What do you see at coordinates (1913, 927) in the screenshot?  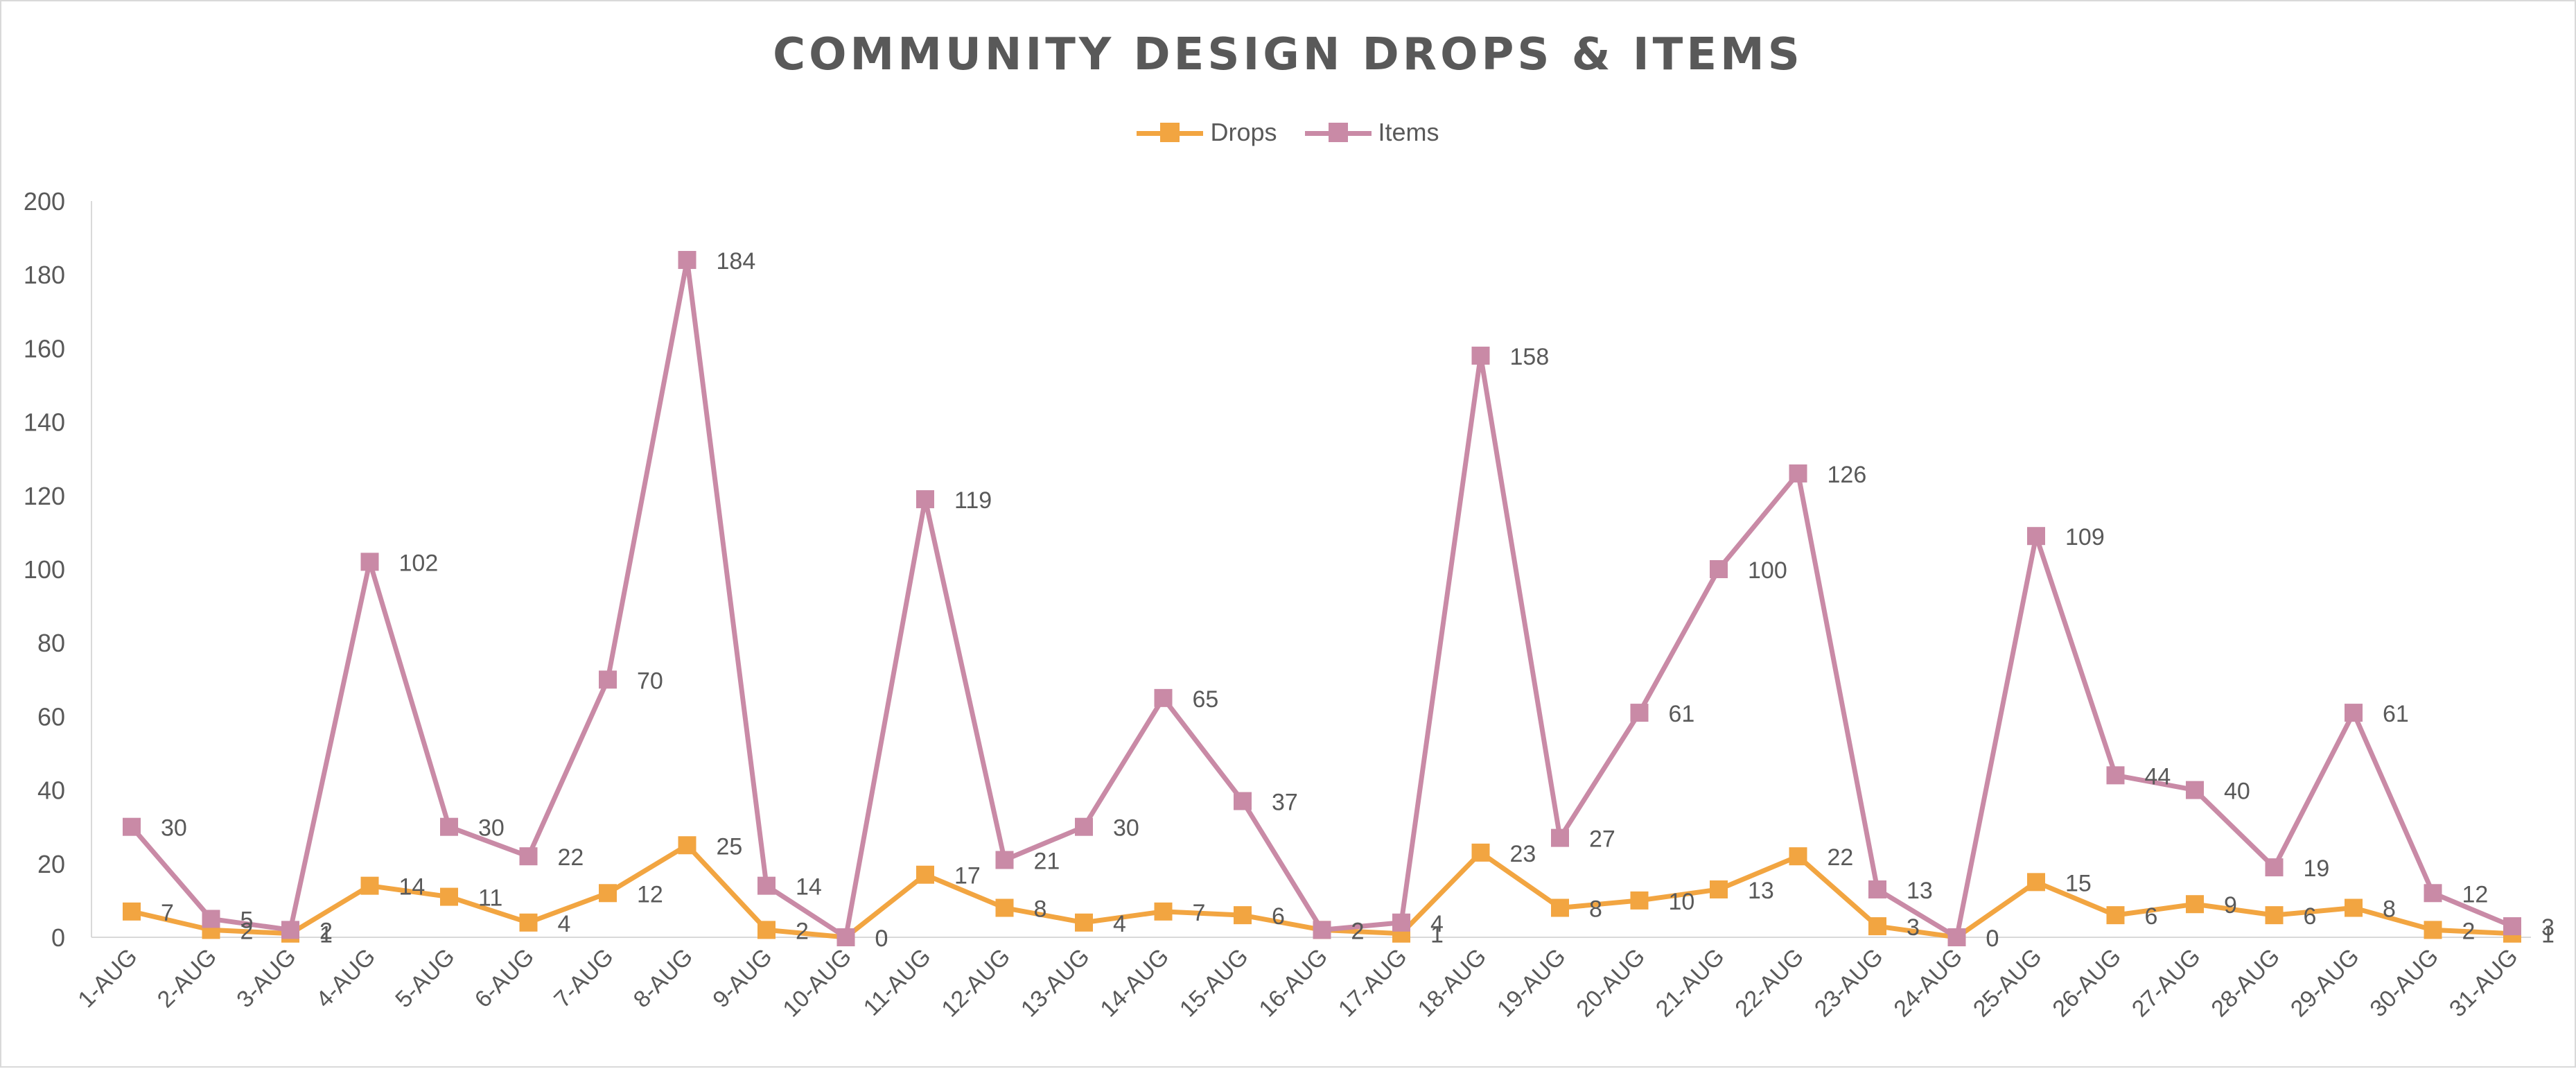 I see `data-label-drops: 3` at bounding box center [1913, 927].